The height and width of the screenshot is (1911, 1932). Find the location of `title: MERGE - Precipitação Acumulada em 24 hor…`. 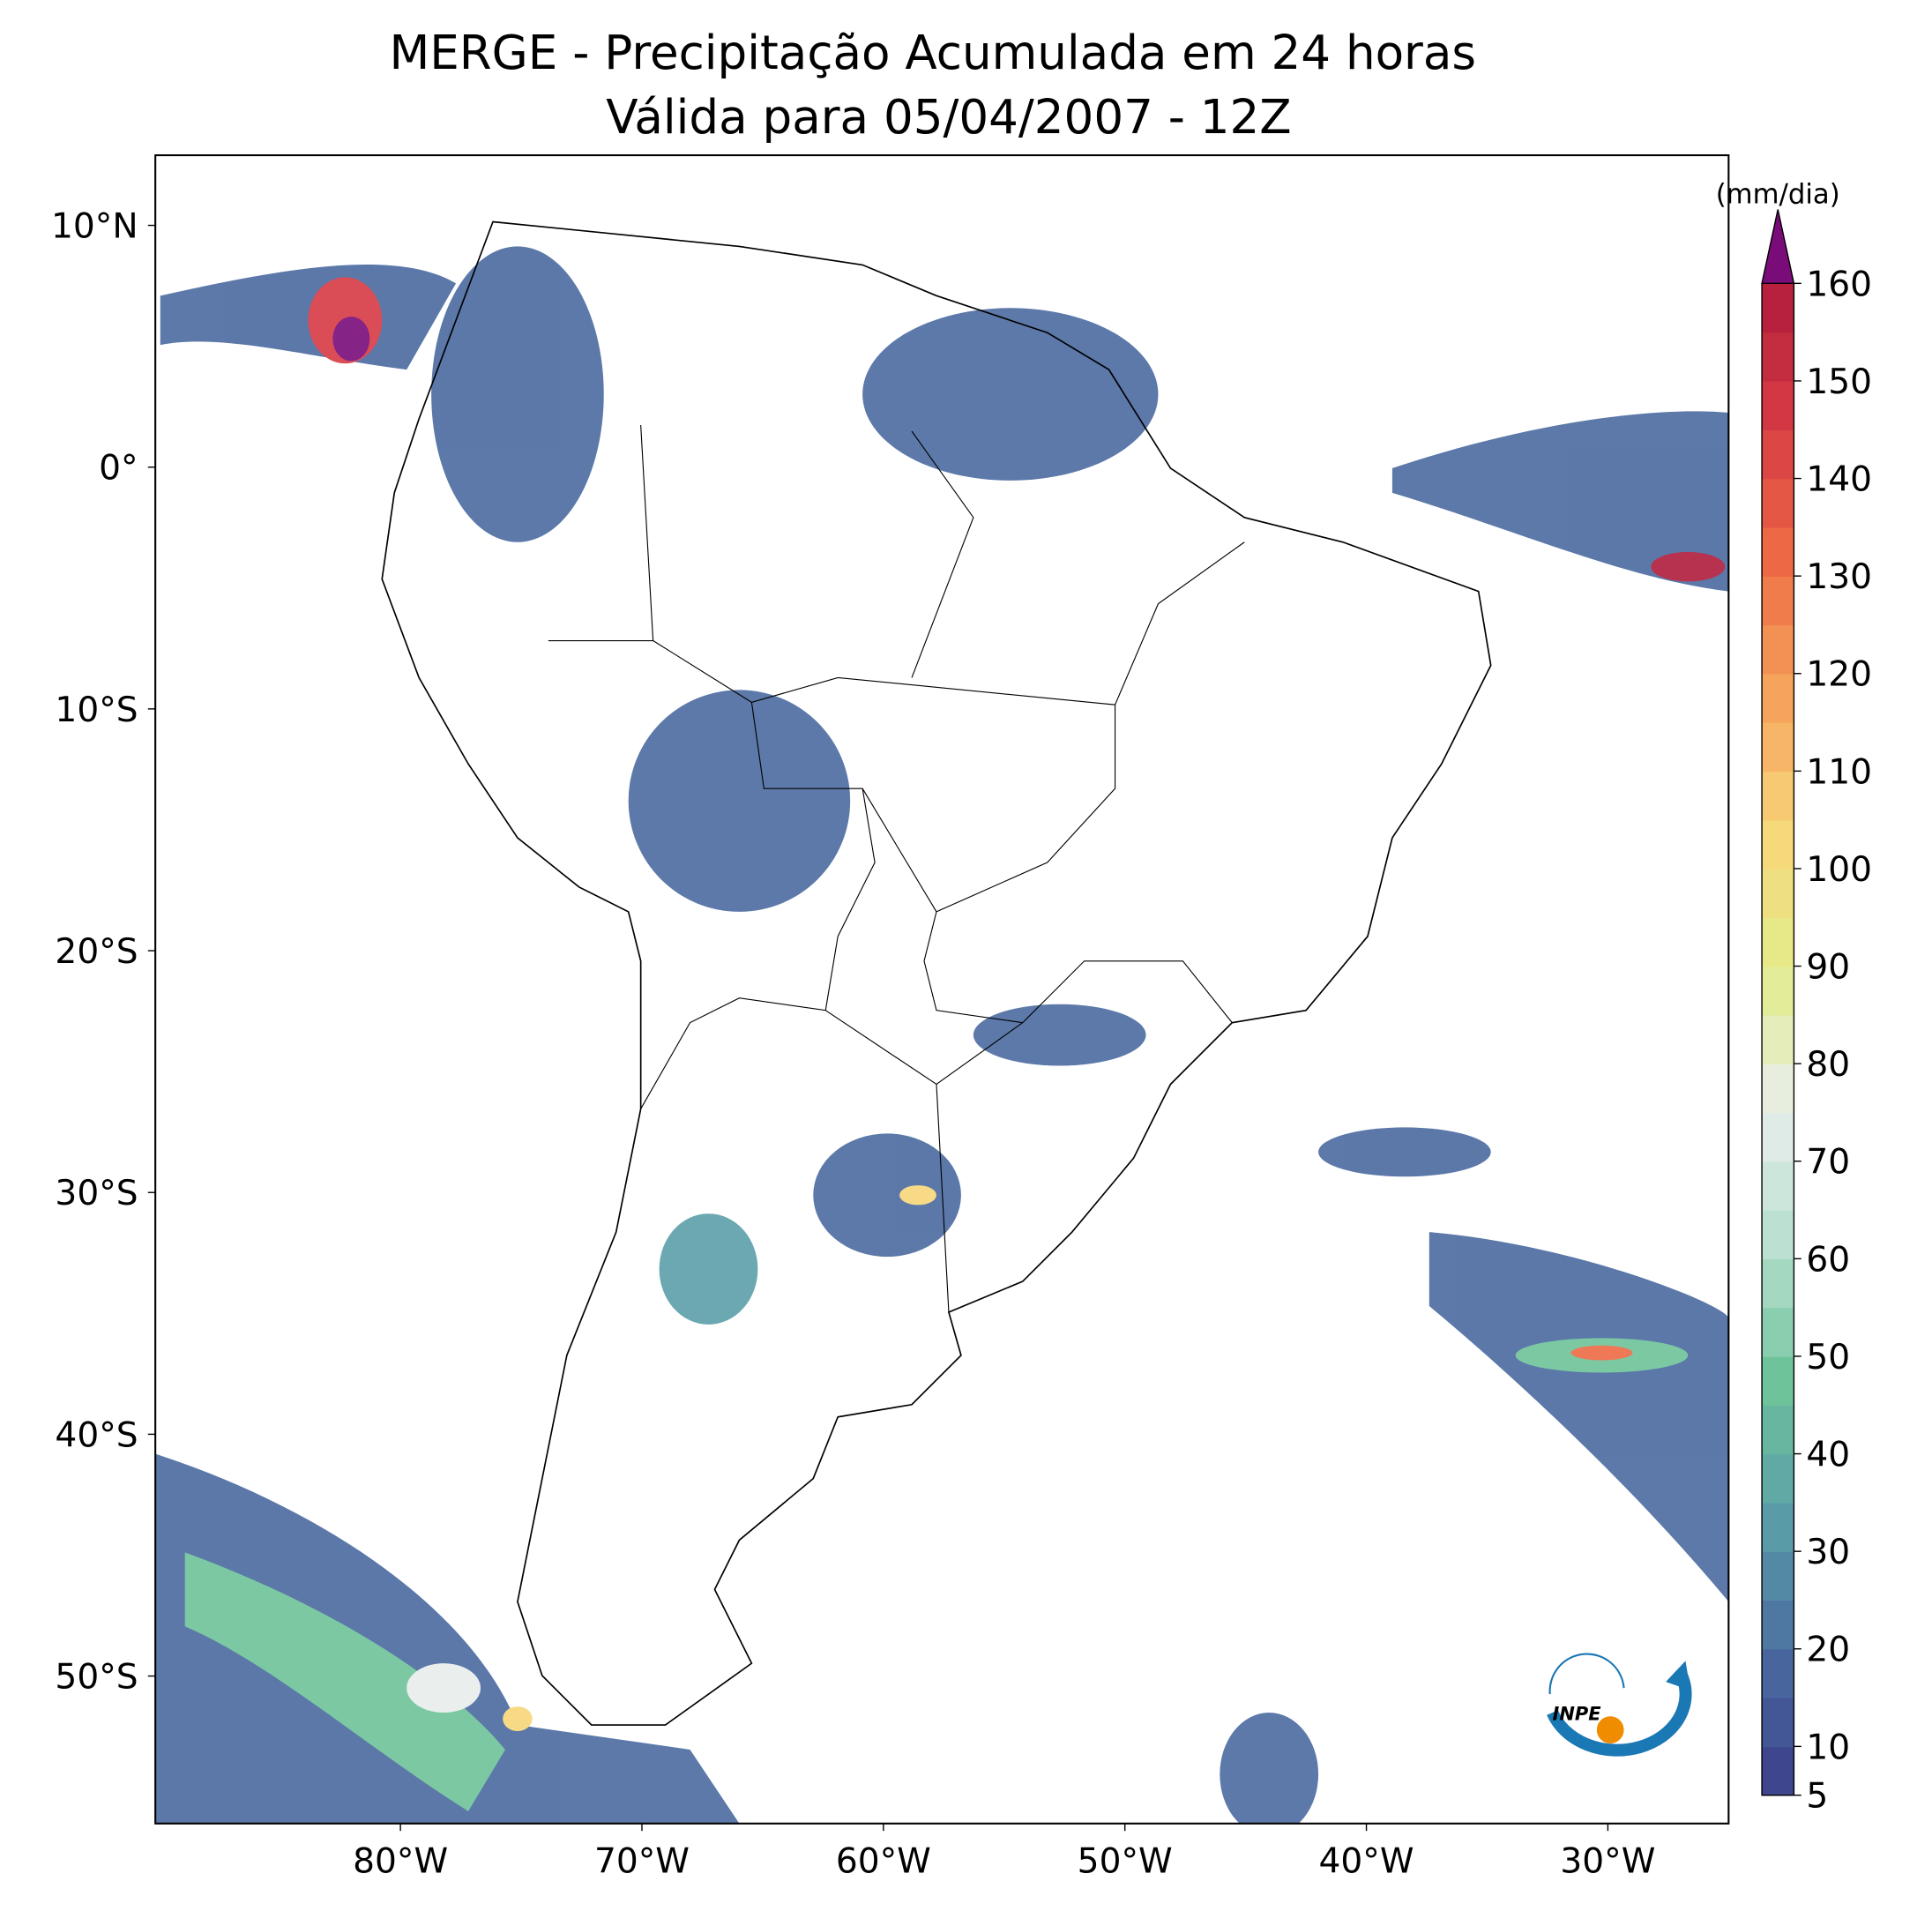

title: MERGE - Precipitação Acumulada em 24 hor… is located at coordinates (932, 53).